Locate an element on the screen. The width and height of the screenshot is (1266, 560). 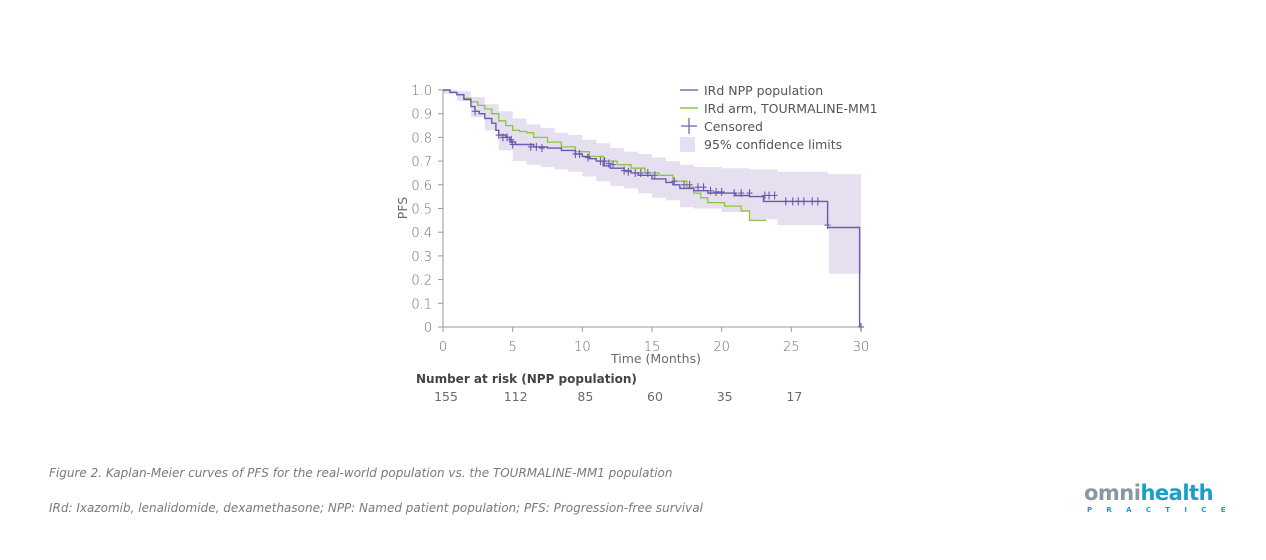
censored-markers is located at coordinates (668, 219).